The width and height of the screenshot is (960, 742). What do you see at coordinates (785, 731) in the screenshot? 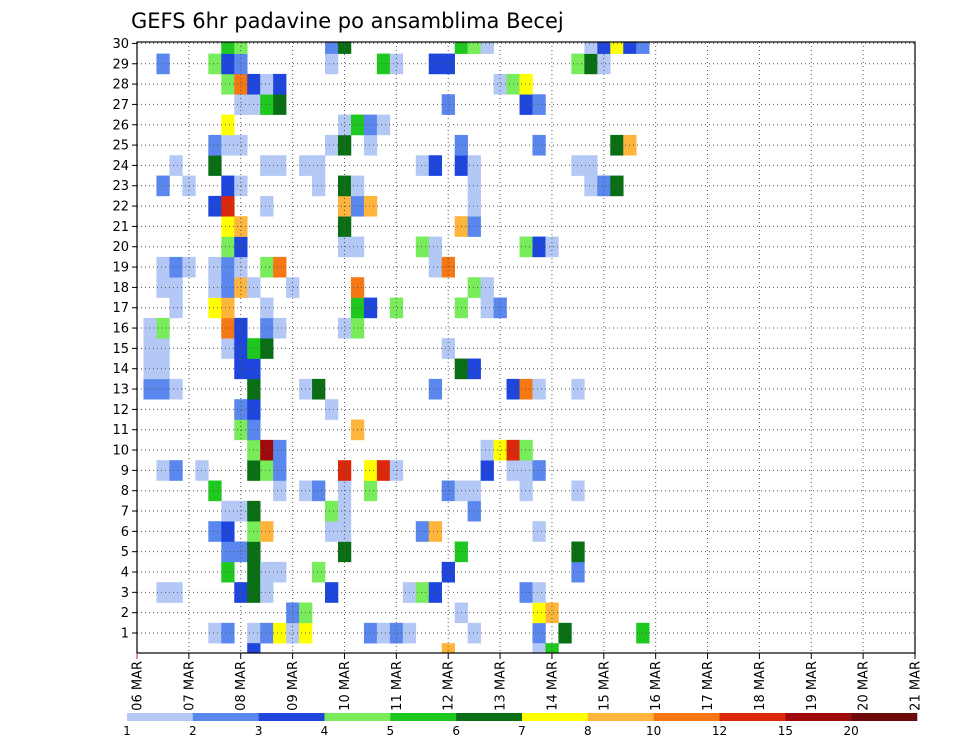
I see `legend-label: 15` at bounding box center [785, 731].